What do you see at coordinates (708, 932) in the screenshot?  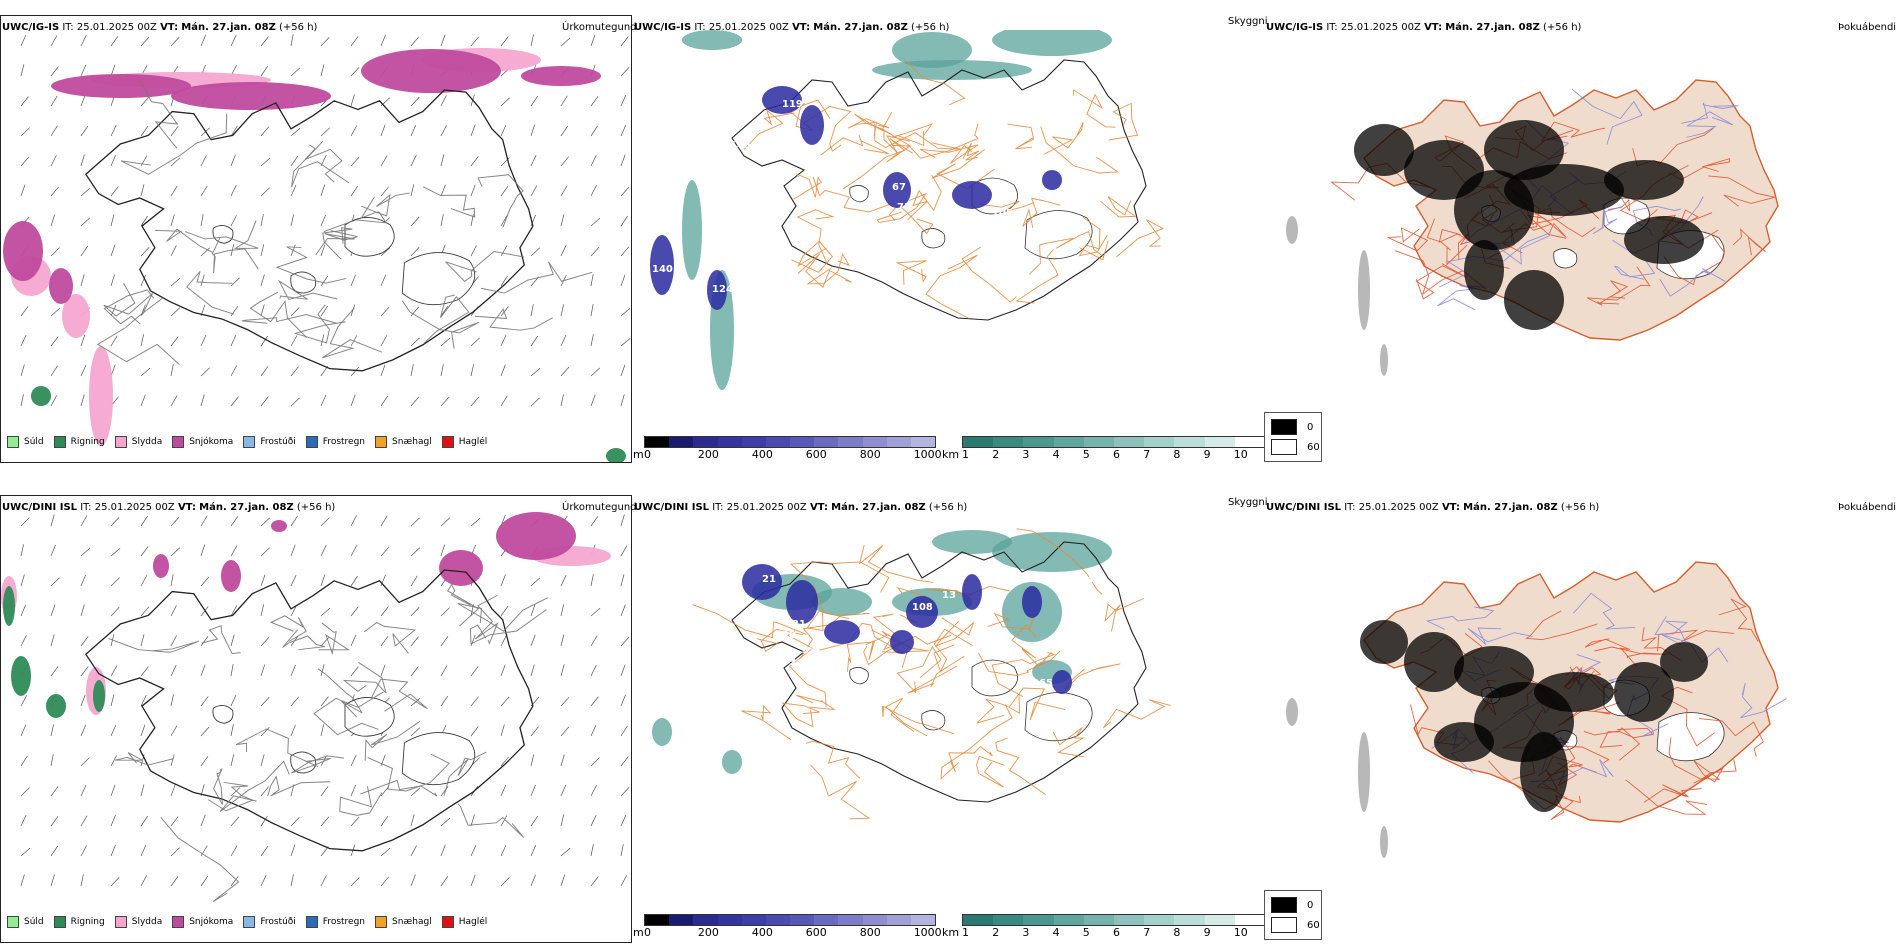 I see `colorbar-tick-label: 200` at bounding box center [708, 932].